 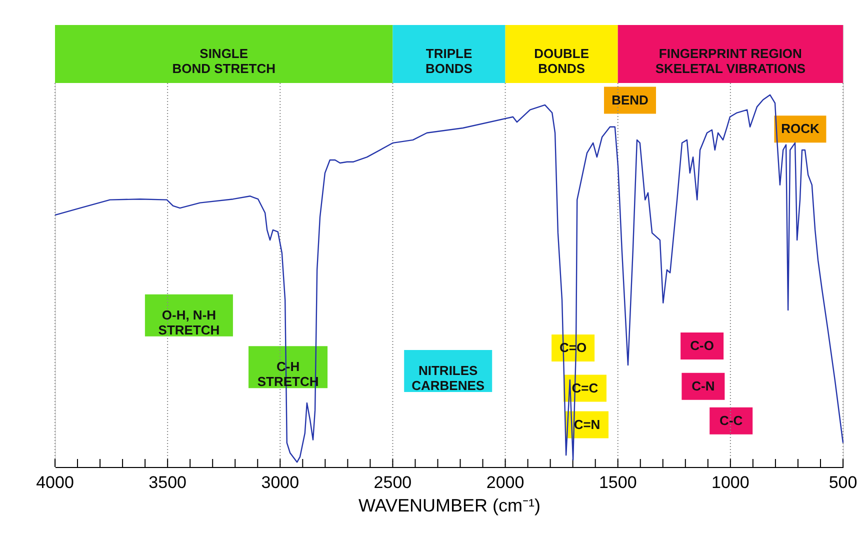 What do you see at coordinates (167, 482) in the screenshot?
I see `x-tick-label: 3500` at bounding box center [167, 482].